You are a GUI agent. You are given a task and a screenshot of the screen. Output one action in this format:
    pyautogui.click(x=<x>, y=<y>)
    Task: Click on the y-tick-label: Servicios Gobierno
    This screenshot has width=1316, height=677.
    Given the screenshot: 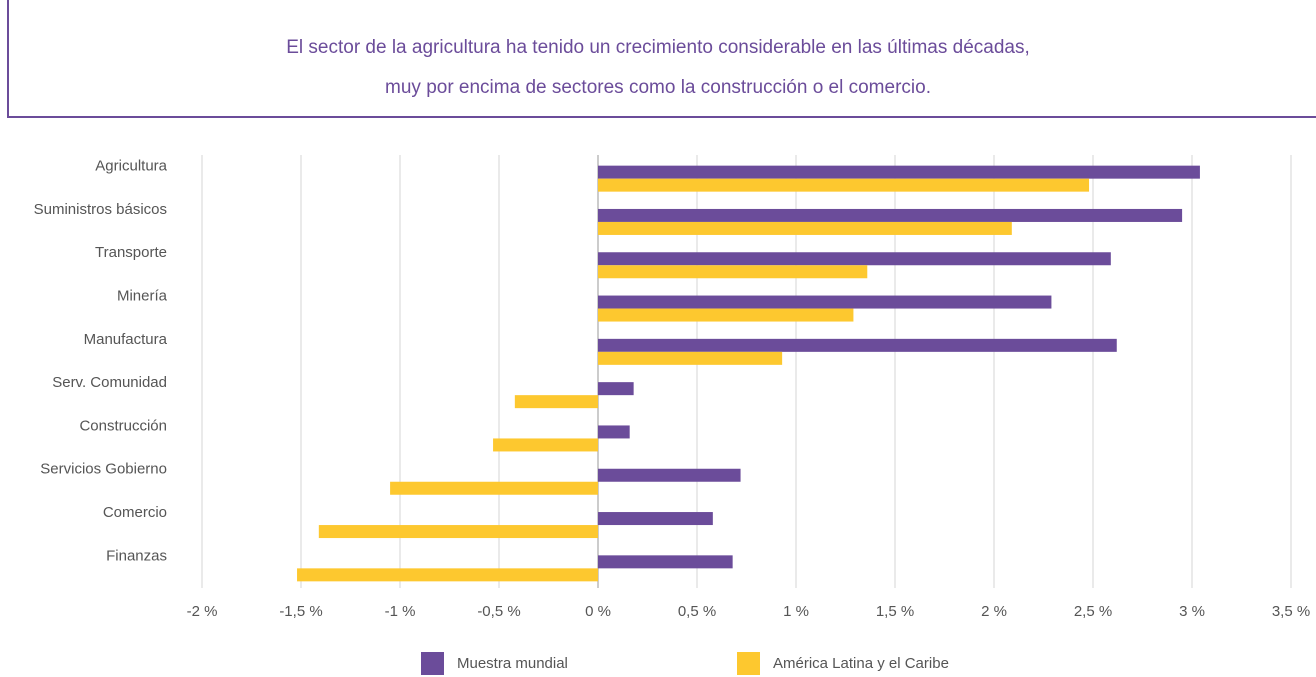 What is the action you would take?
    pyautogui.click(x=103, y=469)
    